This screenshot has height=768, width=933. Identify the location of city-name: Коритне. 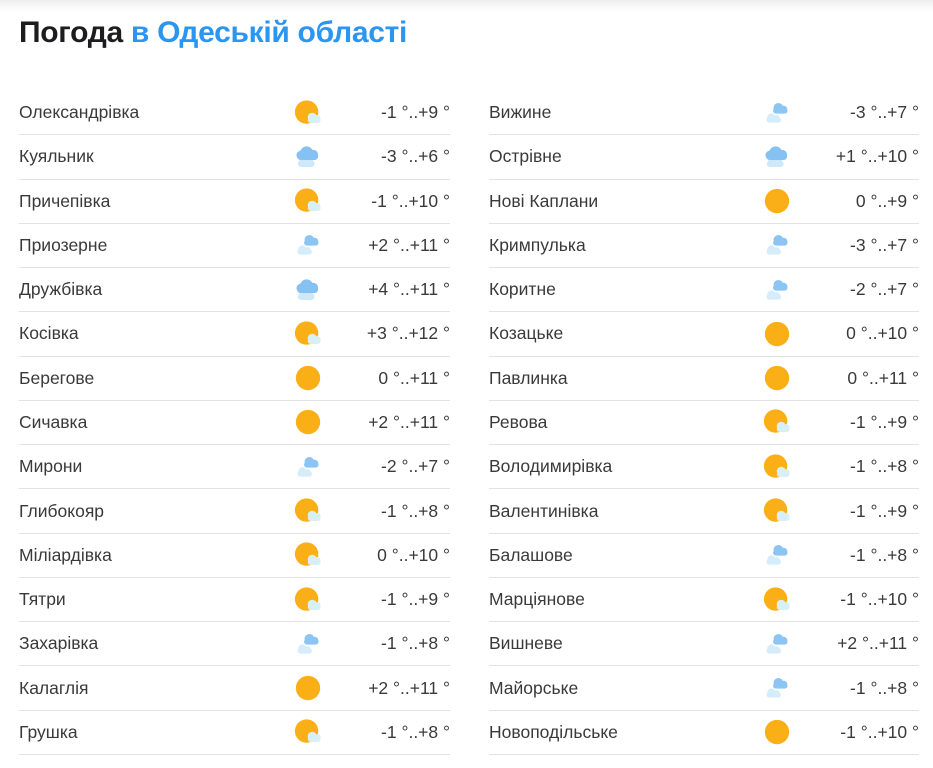
(522, 289).